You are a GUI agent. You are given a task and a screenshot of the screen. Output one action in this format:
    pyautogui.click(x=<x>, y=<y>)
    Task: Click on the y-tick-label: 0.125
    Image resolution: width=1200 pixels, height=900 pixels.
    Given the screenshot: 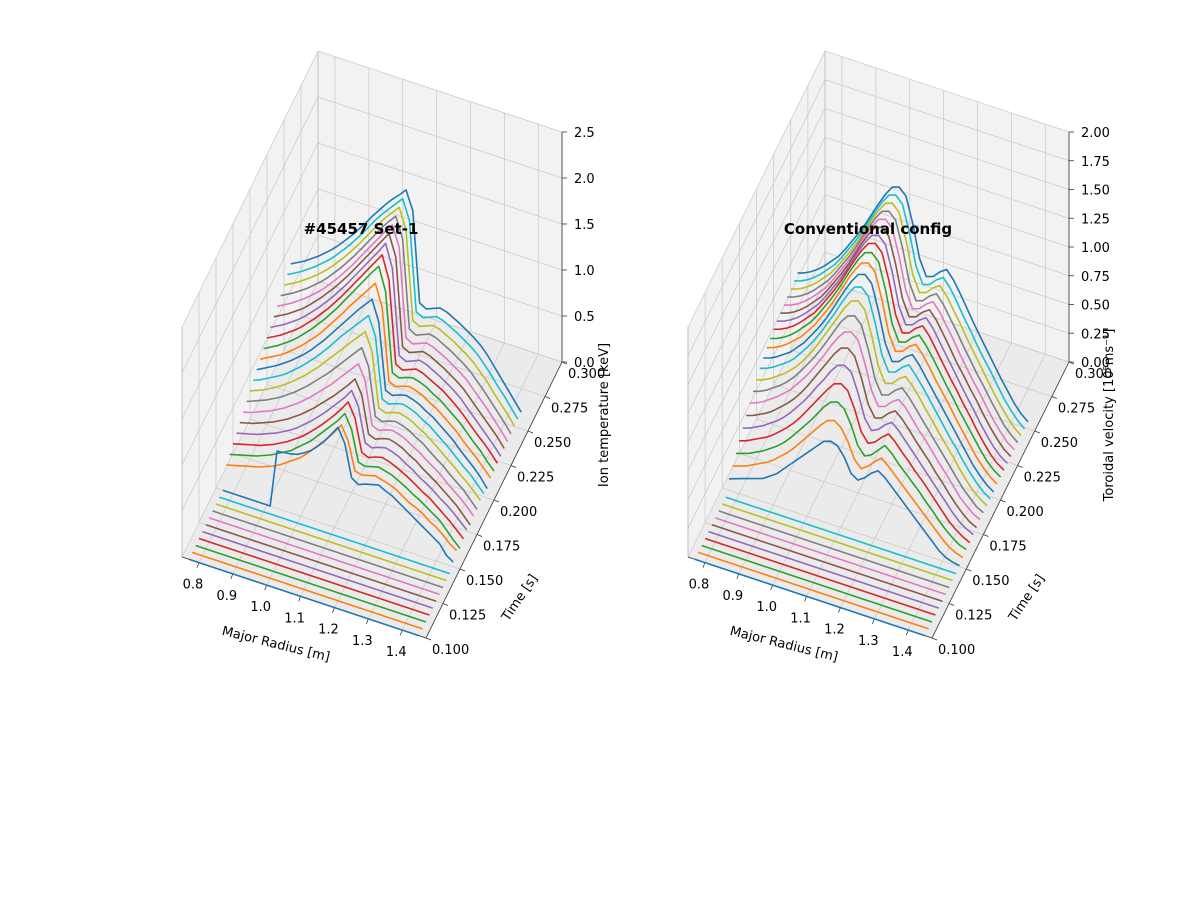 What is the action you would take?
    pyautogui.click(x=467, y=616)
    